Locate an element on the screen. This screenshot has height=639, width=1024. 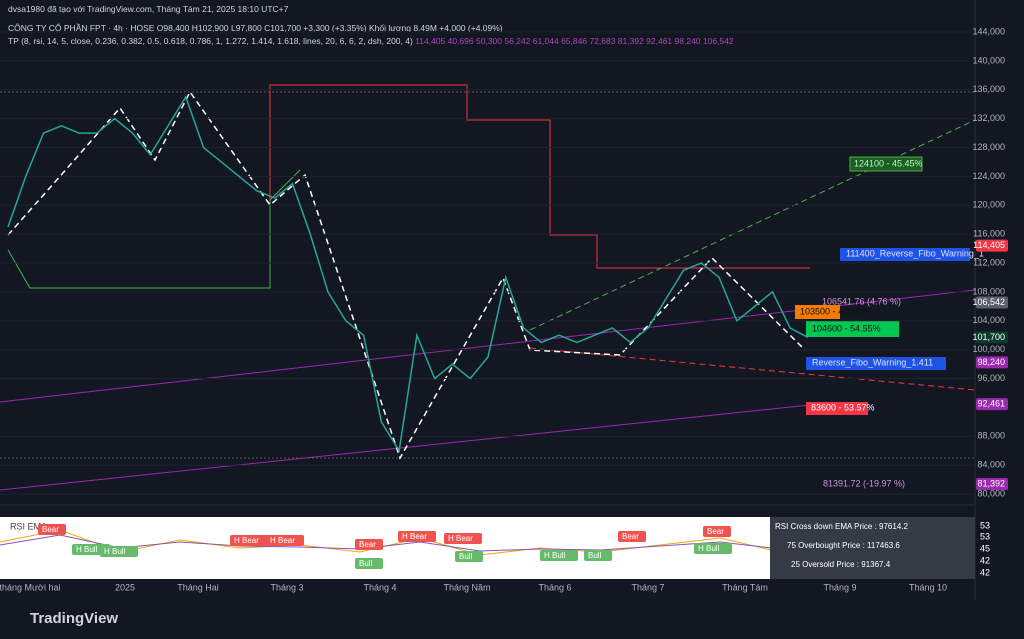
price-label: 108,000 is located at coordinates (988, 291).